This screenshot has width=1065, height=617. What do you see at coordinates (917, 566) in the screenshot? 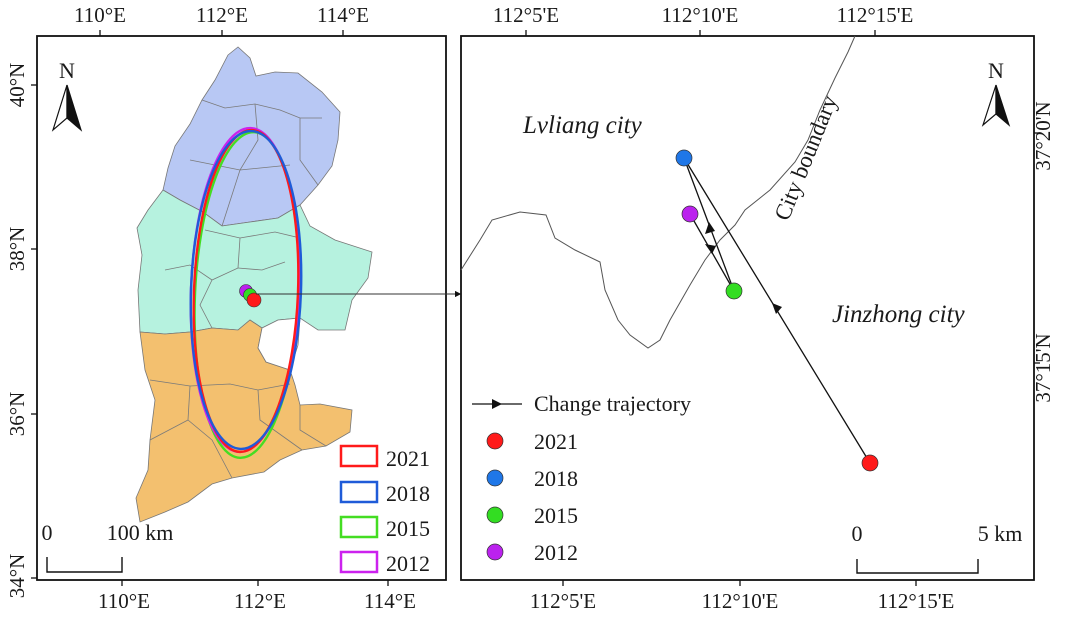
I see `right-scale-bar` at bounding box center [917, 566].